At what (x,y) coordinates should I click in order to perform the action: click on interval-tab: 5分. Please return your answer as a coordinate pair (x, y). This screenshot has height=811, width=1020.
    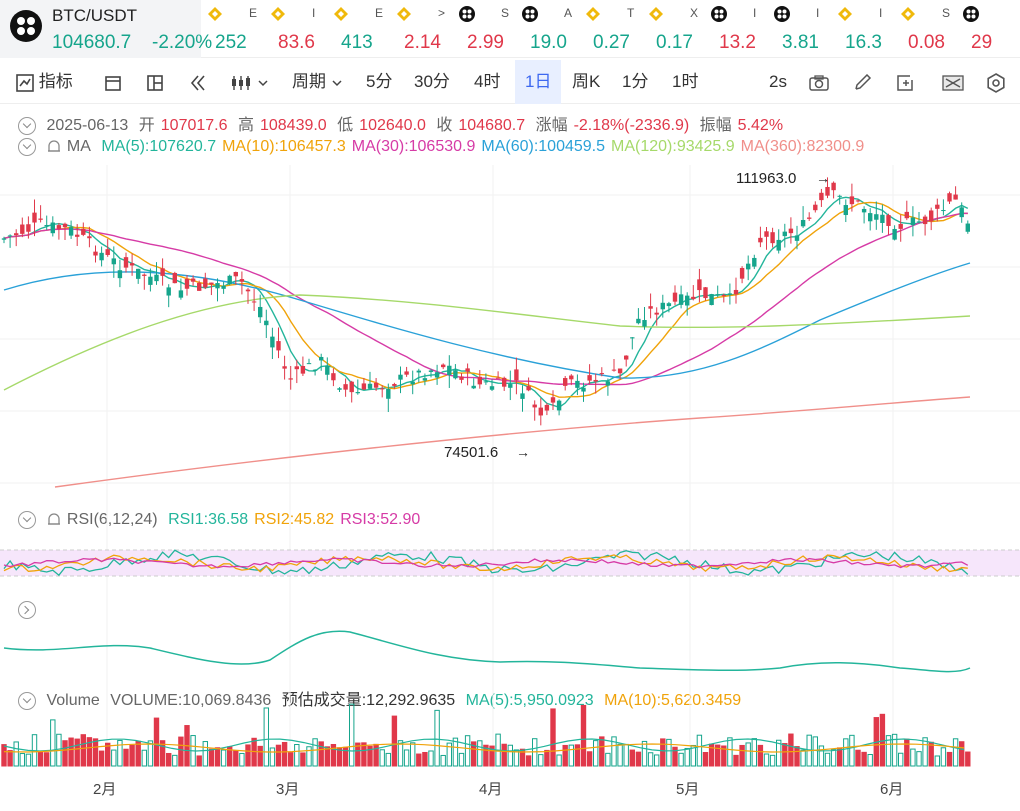
    Looking at the image, I should click on (379, 81).